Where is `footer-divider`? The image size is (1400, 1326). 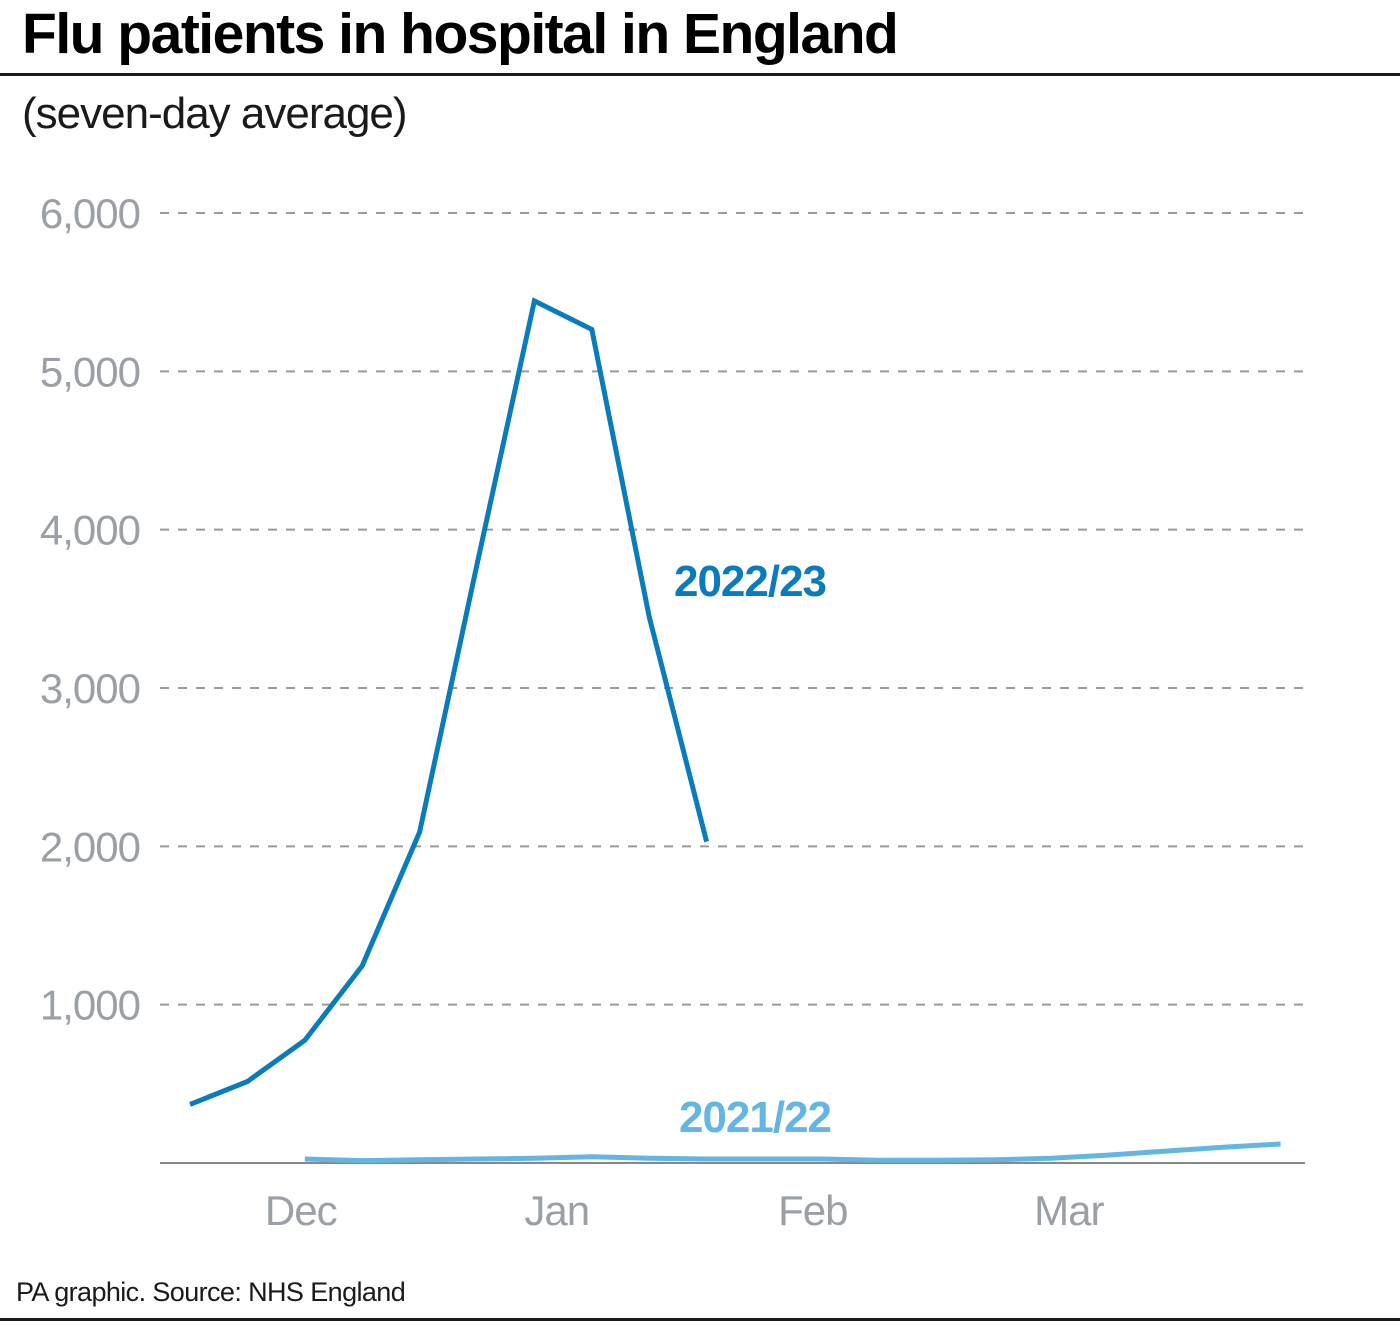 footer-divider is located at coordinates (700, 1319).